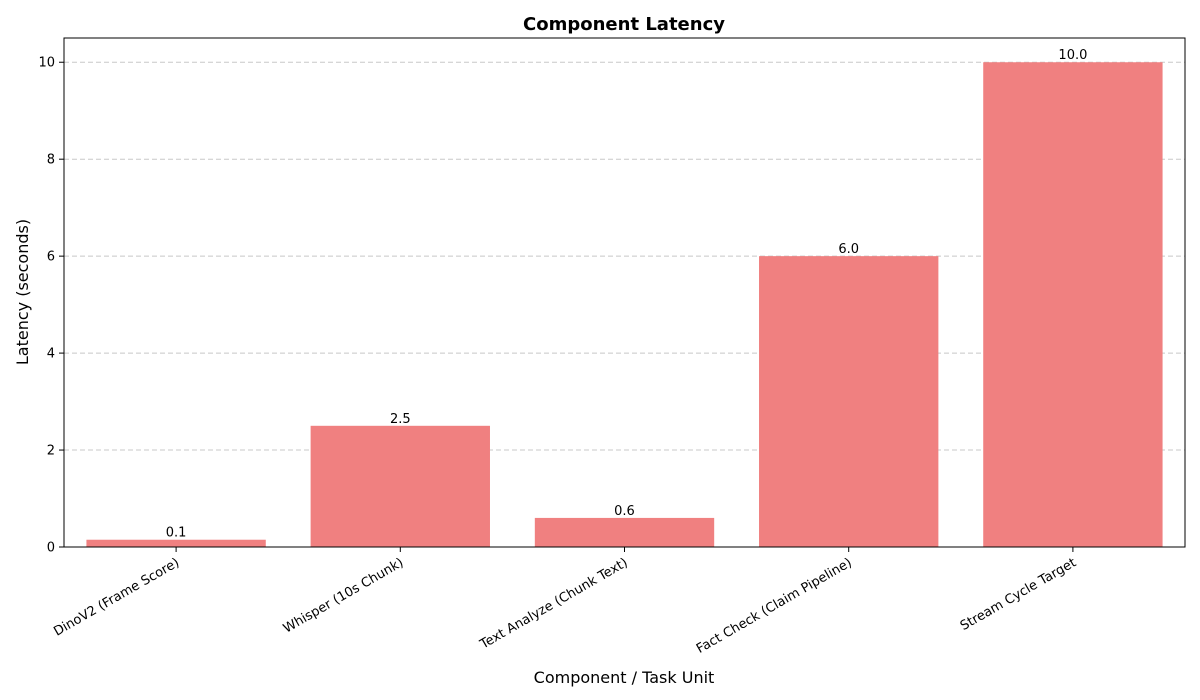  I want to click on y-axis-label: Latency (seconds), so click(22, 292).